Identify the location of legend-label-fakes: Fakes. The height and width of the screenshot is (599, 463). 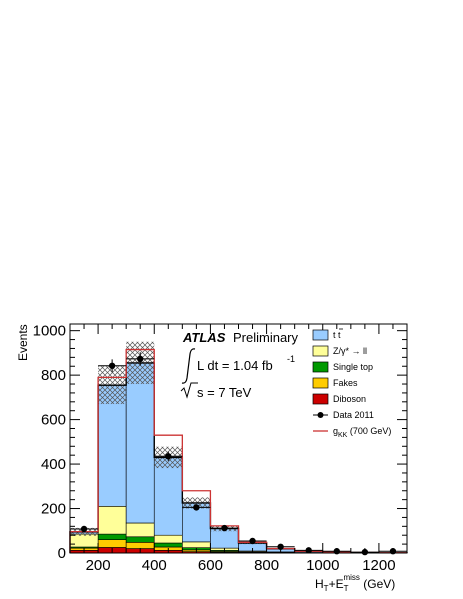
(345, 383).